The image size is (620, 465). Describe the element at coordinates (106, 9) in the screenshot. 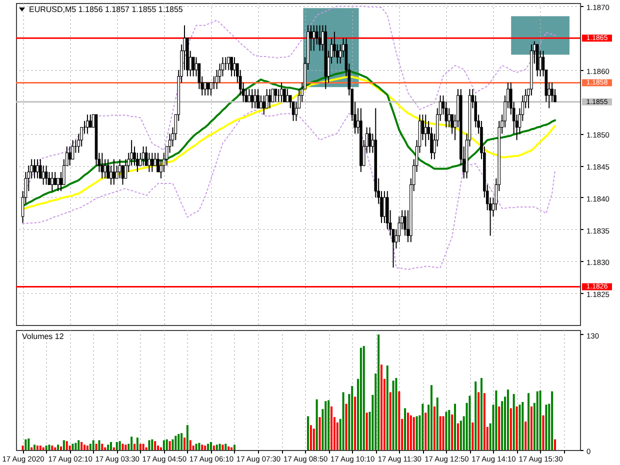

I see `chart-title: EURUSD,M5 1.1856 1.1857 1.1855 1.1855` at that location.